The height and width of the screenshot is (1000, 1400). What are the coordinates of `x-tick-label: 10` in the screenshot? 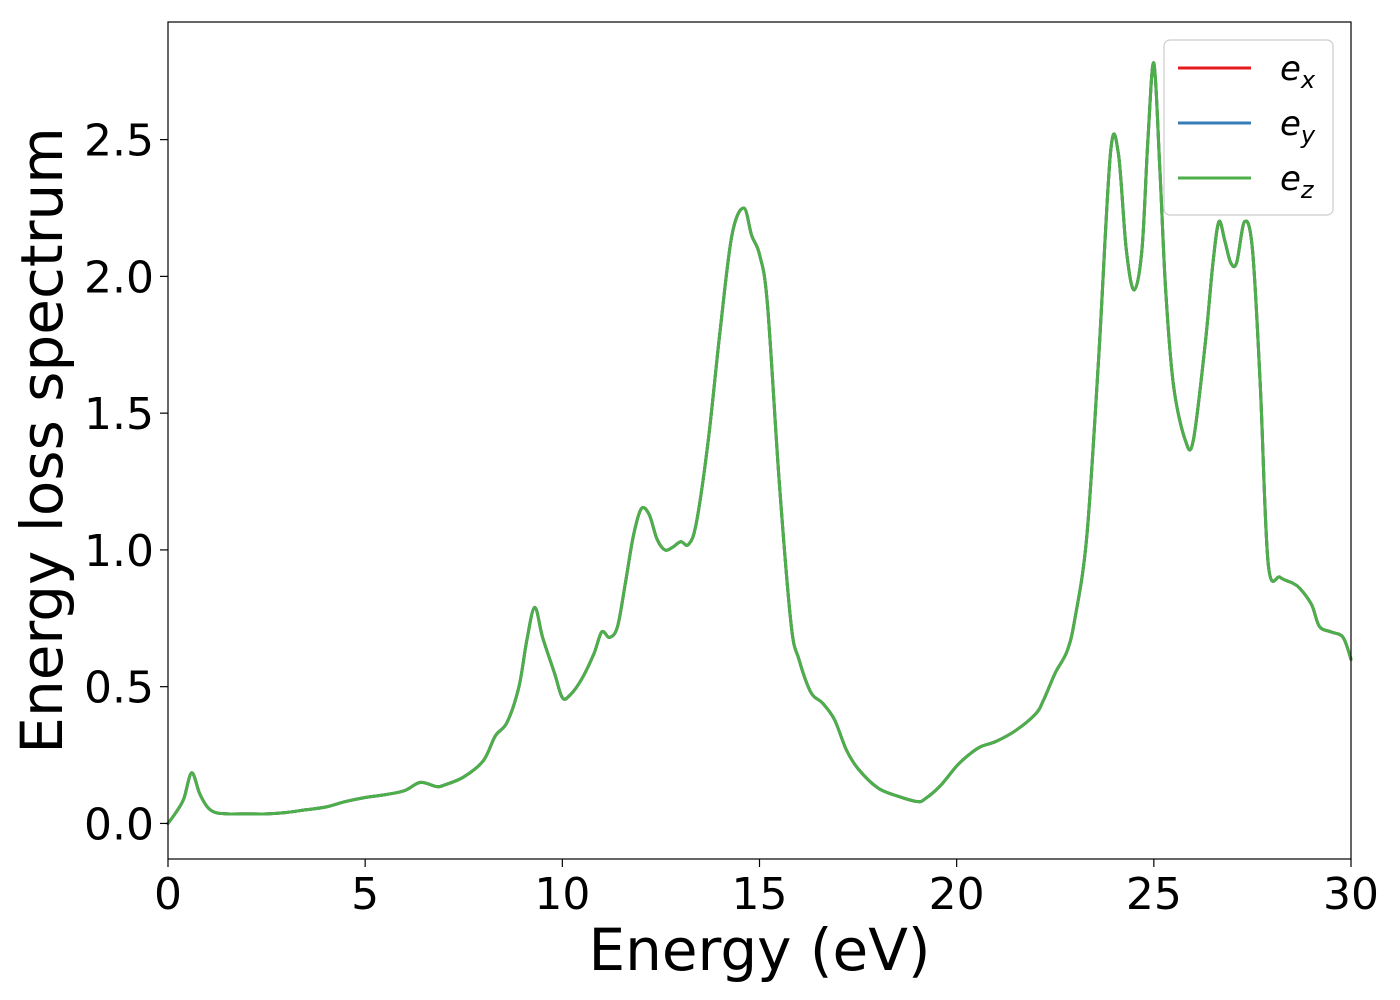 It's located at (562, 894).